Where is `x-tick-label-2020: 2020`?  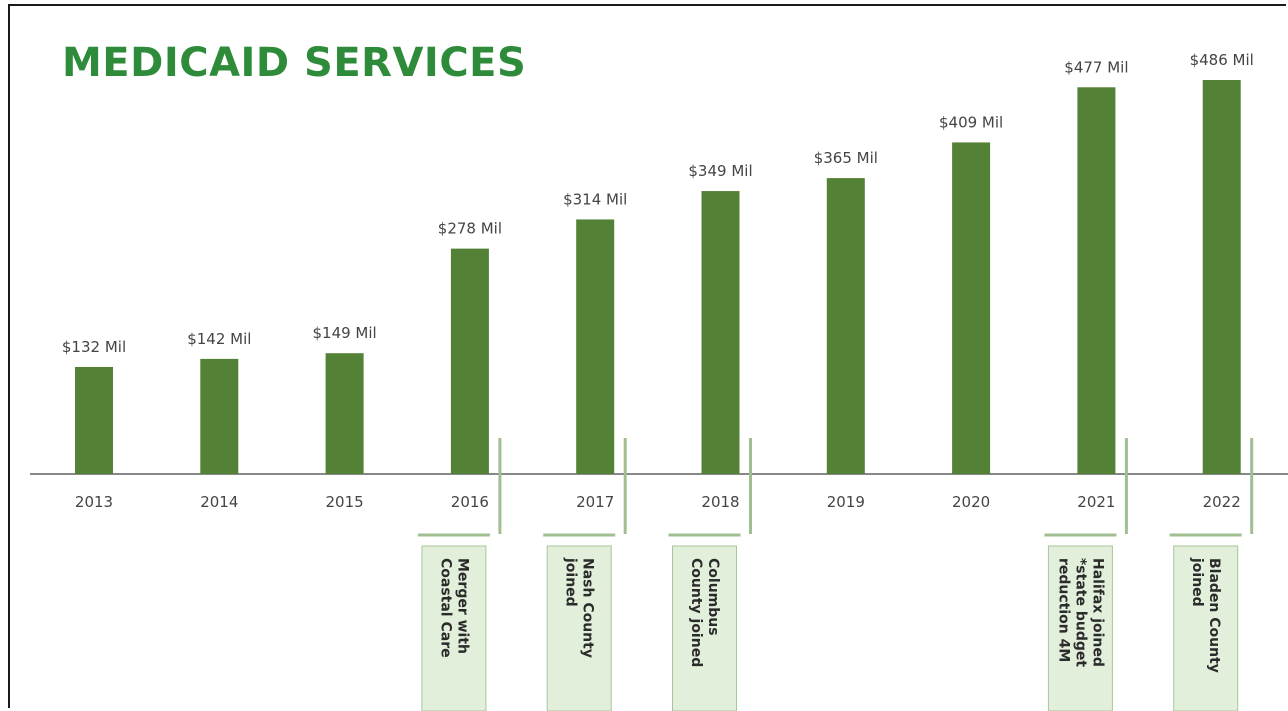
x-tick-label-2020: 2020 is located at coordinates (971, 502).